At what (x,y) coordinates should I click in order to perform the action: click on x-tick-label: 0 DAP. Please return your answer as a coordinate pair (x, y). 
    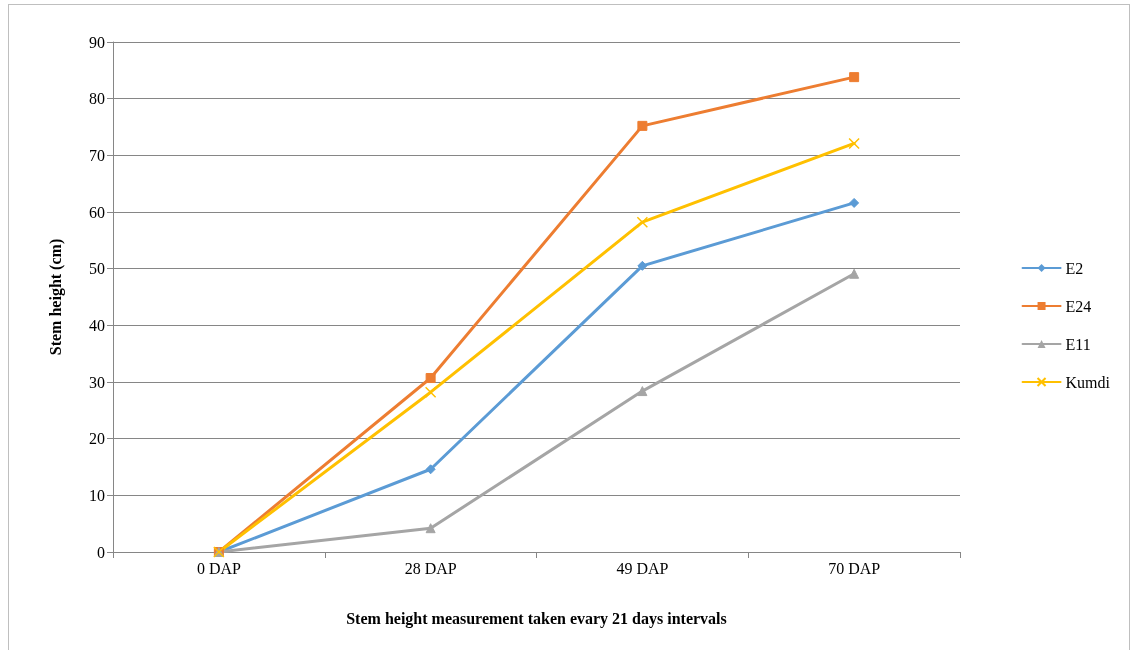
    Looking at the image, I should click on (218, 568).